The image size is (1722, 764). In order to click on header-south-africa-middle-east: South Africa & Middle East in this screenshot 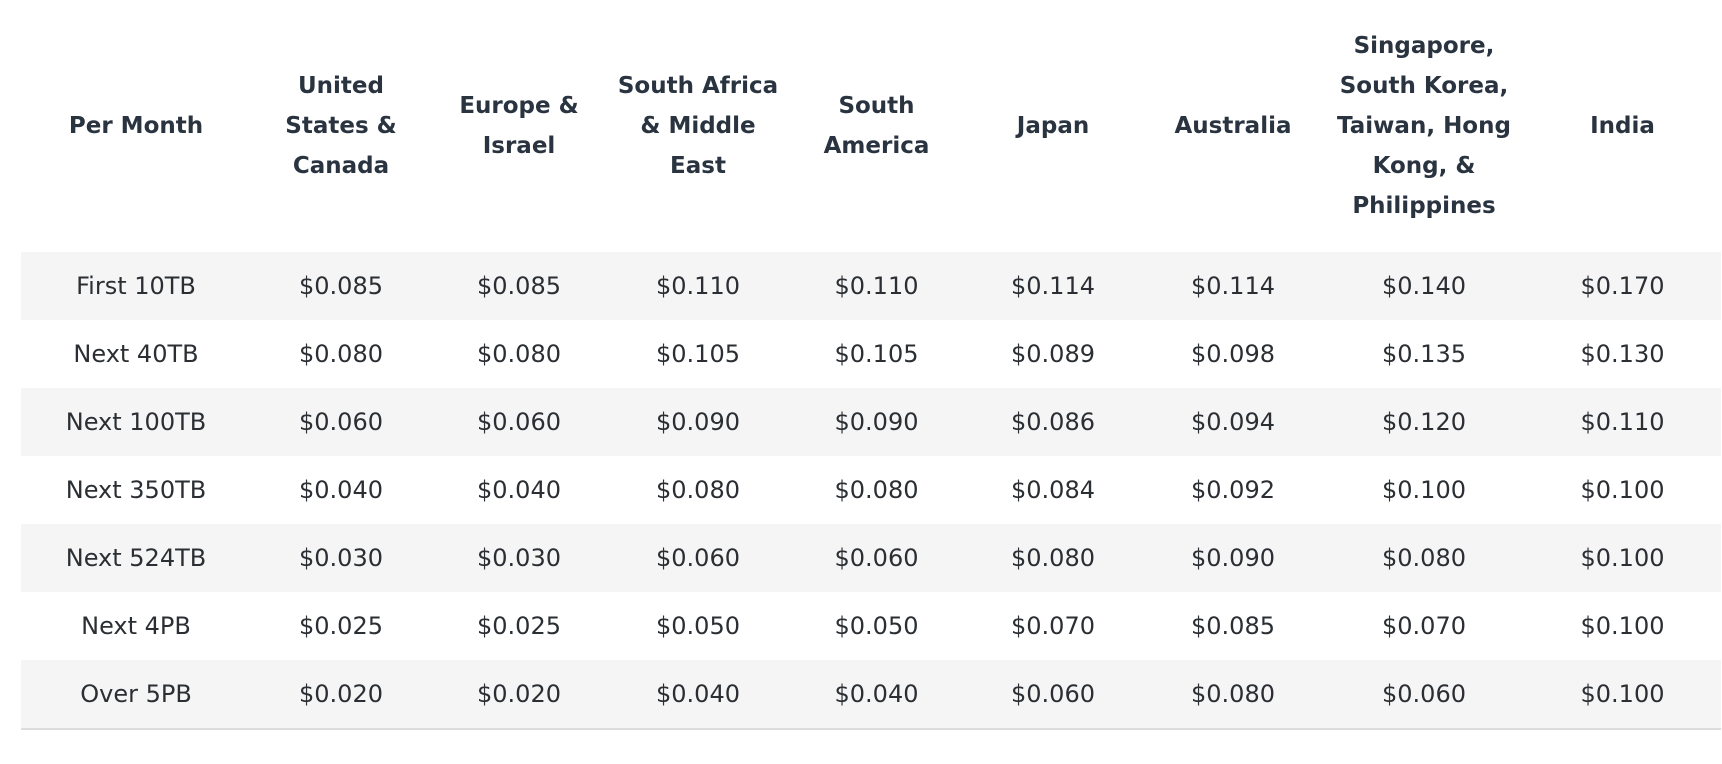, I will do `click(698, 126)`.